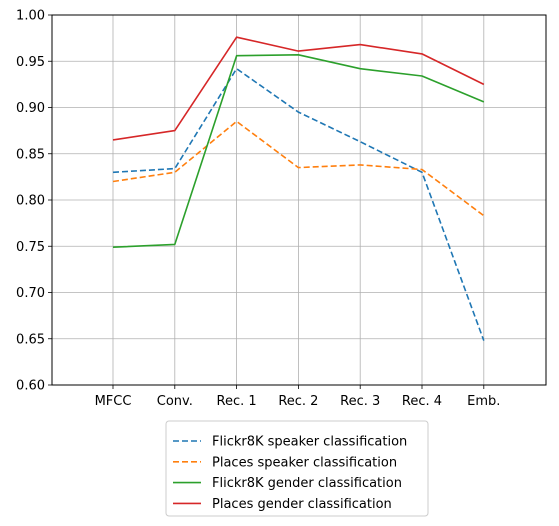  Describe the element at coordinates (237, 401) in the screenshot. I see `x-tick-label: Rec. 1` at that location.